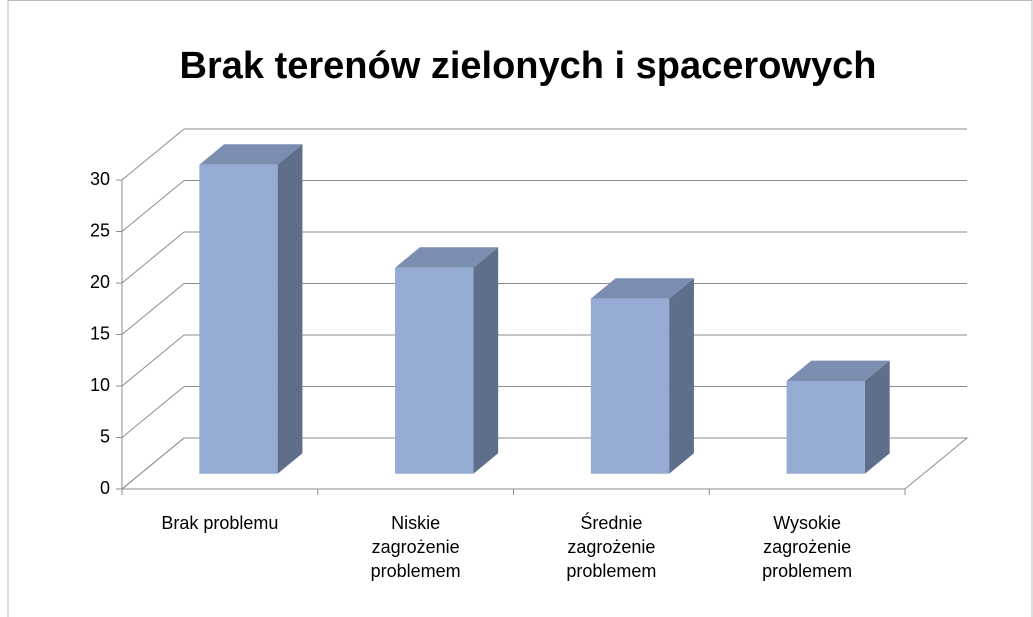  What do you see at coordinates (100, 179) in the screenshot?
I see `y-tick-label: 30` at bounding box center [100, 179].